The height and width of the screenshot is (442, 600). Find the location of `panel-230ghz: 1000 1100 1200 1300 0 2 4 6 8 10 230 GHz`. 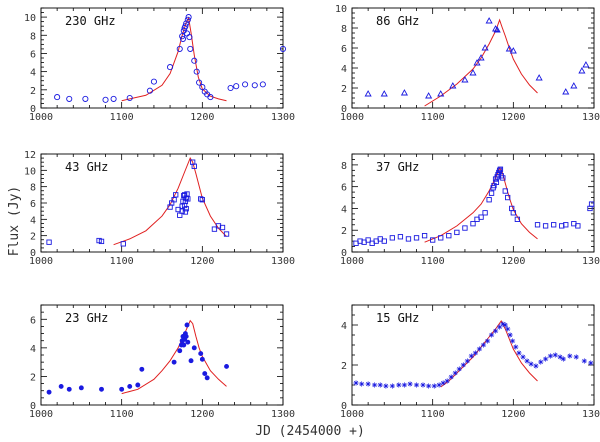

panel-230ghz: 1000 1100 1200 1300 0 2 4 6 8 10 230 GHz is located at coordinates (159, 65).